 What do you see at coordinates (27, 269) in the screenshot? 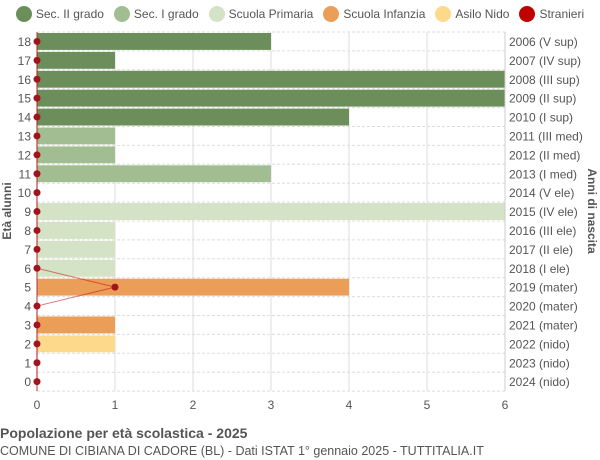
I see `y-tick-label: 6` at bounding box center [27, 269].